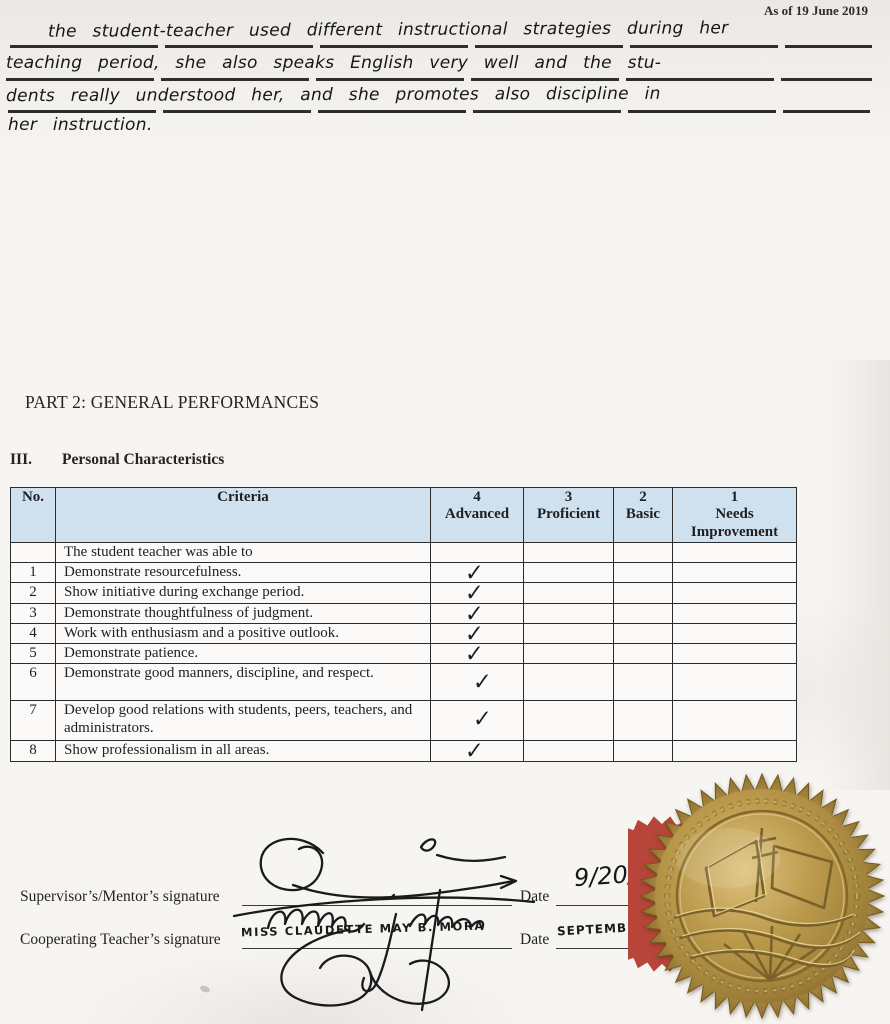  I want to click on section-number: III., so click(21, 459).